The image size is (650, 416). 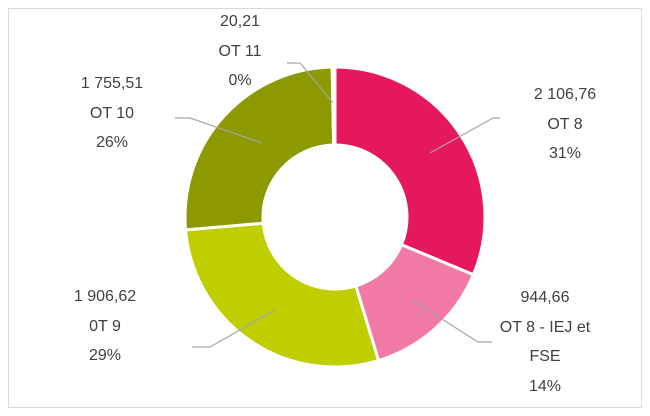 I want to click on category-label: OT 10, so click(x=112, y=113).